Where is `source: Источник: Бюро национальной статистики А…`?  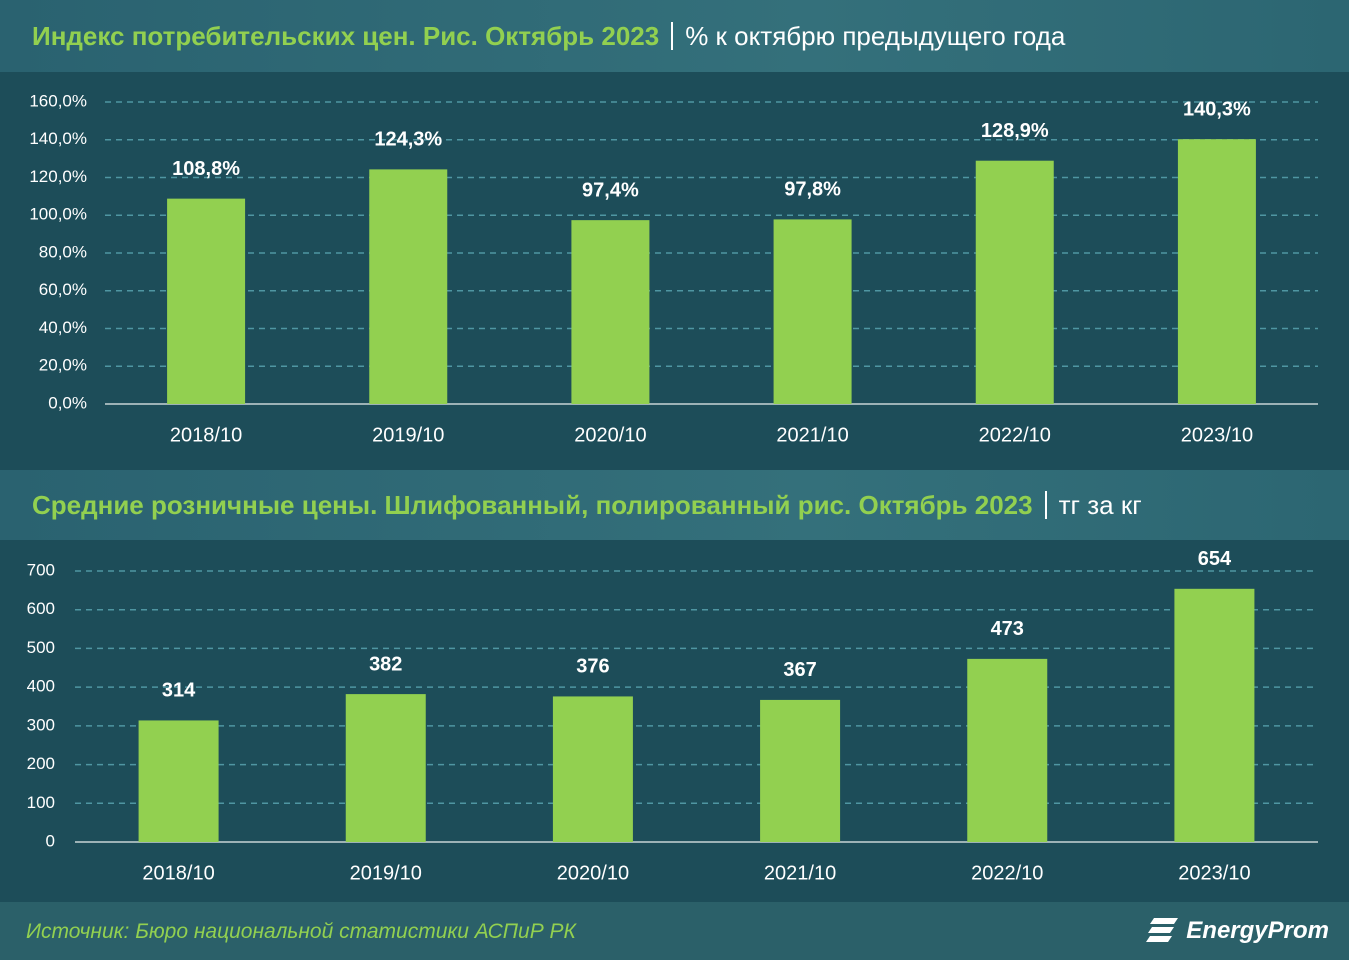
source: Источник: Бюро национальной статистики А… is located at coordinates (301, 931).